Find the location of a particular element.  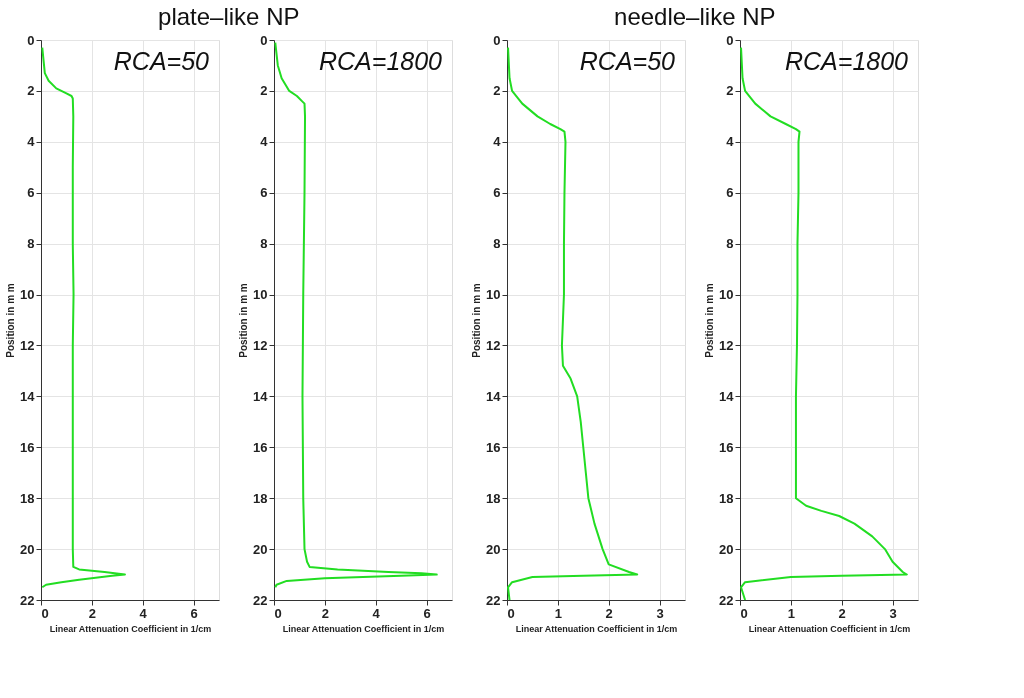

line-series is located at coordinates (824, 323).